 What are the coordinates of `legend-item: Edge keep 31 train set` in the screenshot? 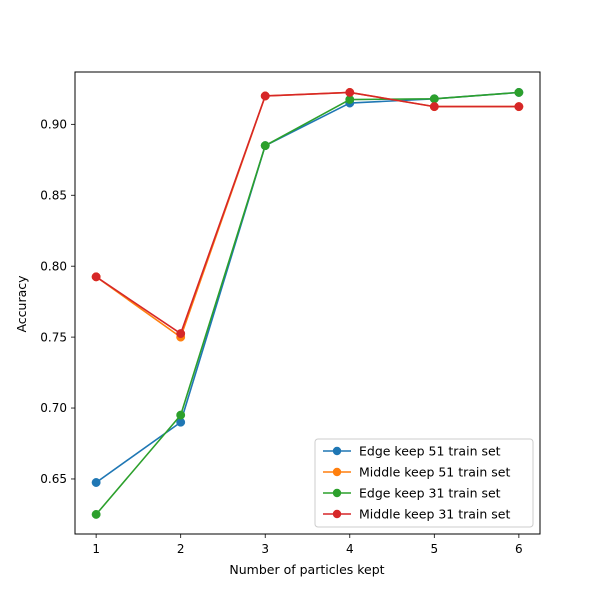 It's located at (412, 493).